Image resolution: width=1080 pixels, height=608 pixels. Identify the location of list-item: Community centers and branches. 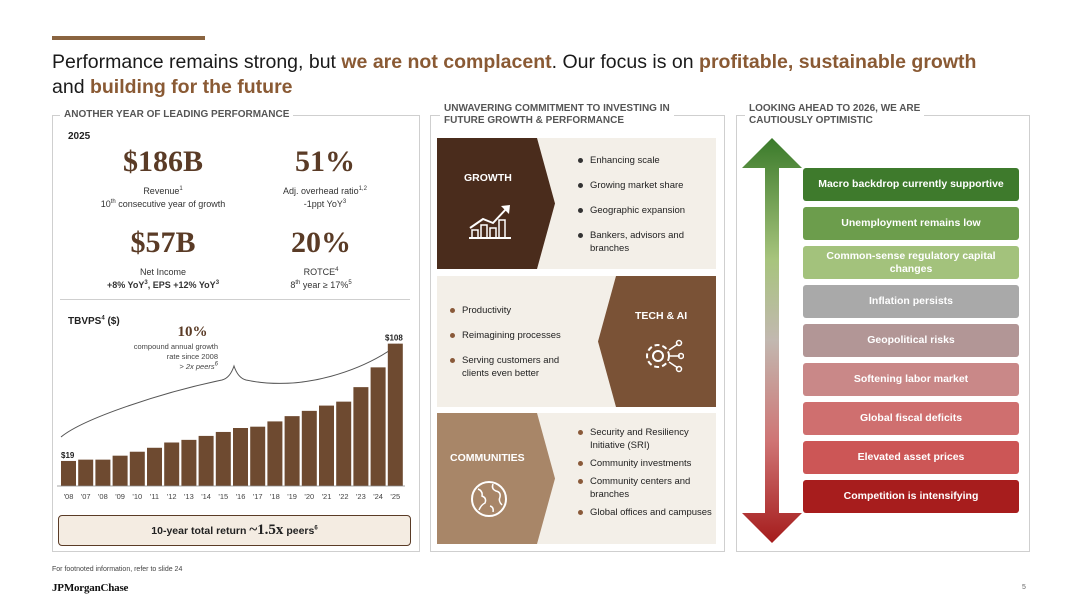
(645, 488).